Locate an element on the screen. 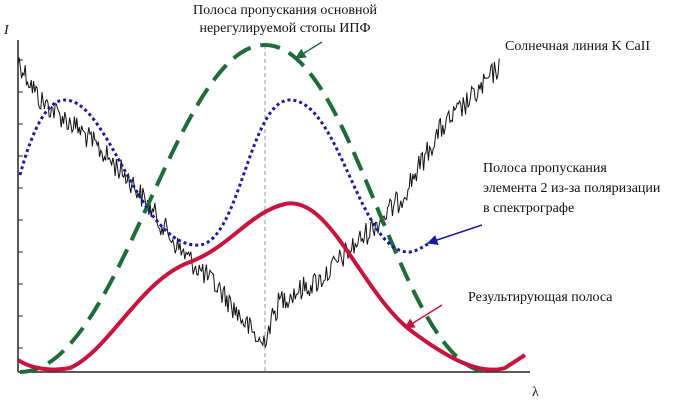  annotation: элемента 2 из-за поляризации is located at coordinates (572, 188).